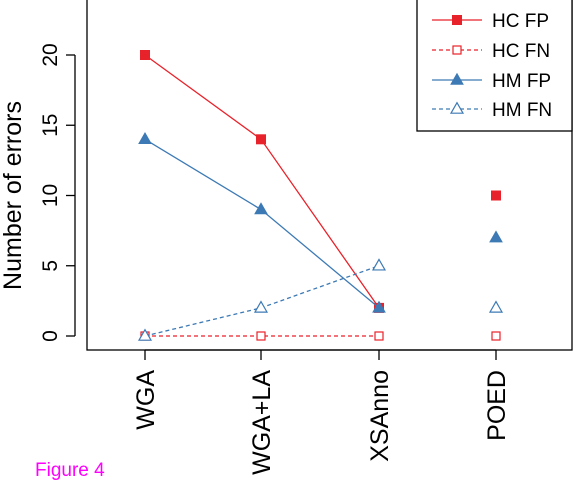  Describe the element at coordinates (320, 336) in the screenshot. I see `series-hc-fn` at that location.